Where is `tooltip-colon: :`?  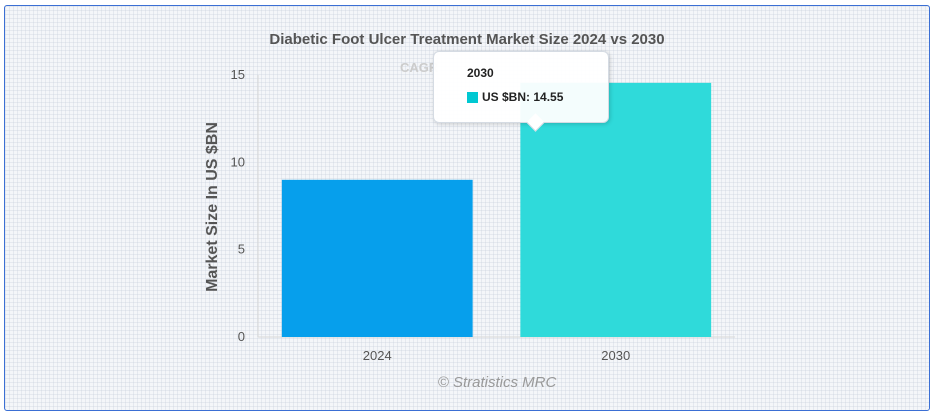
tooltip-colon: : is located at coordinates (530, 97).